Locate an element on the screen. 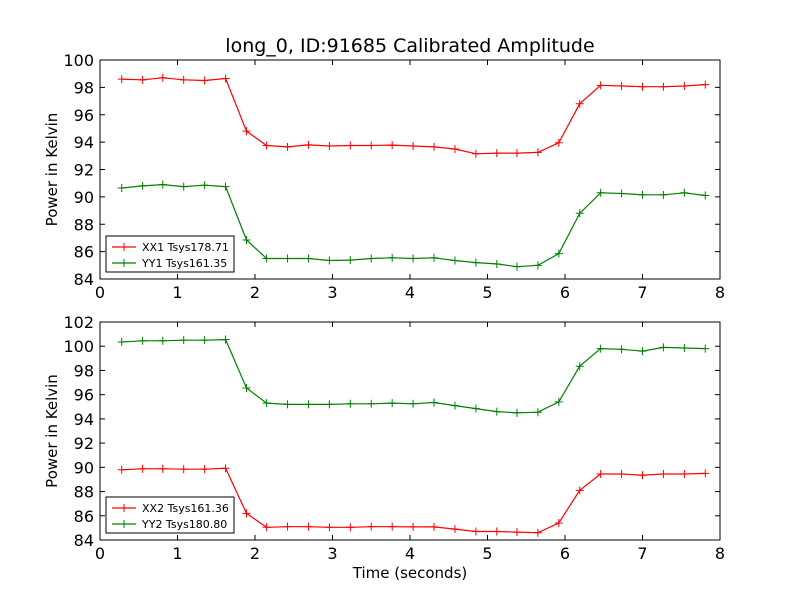 The width and height of the screenshot is (800, 600). series-yy1 is located at coordinates (413, 225).